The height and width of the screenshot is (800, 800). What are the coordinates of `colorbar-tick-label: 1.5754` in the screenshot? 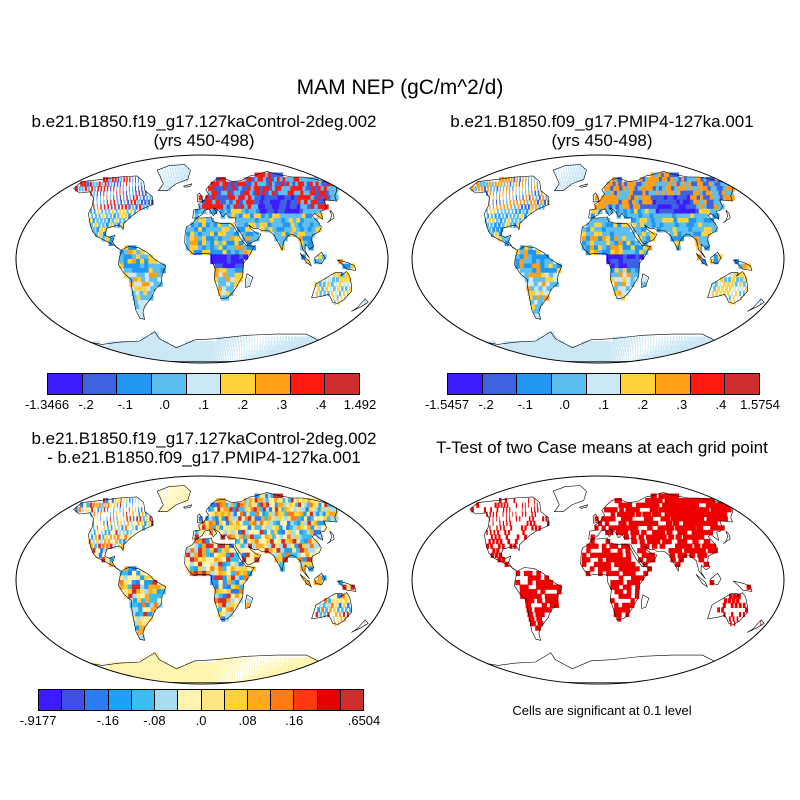 It's located at (760, 404).